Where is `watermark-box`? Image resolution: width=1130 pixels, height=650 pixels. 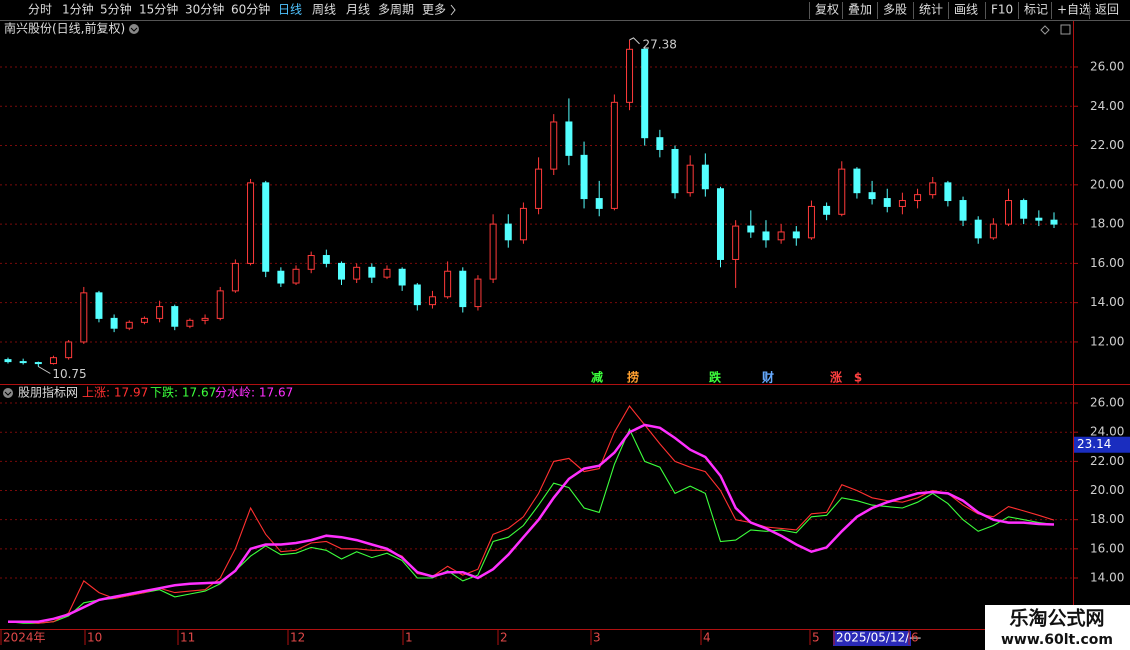 watermark-box is located at coordinates (1057, 627).